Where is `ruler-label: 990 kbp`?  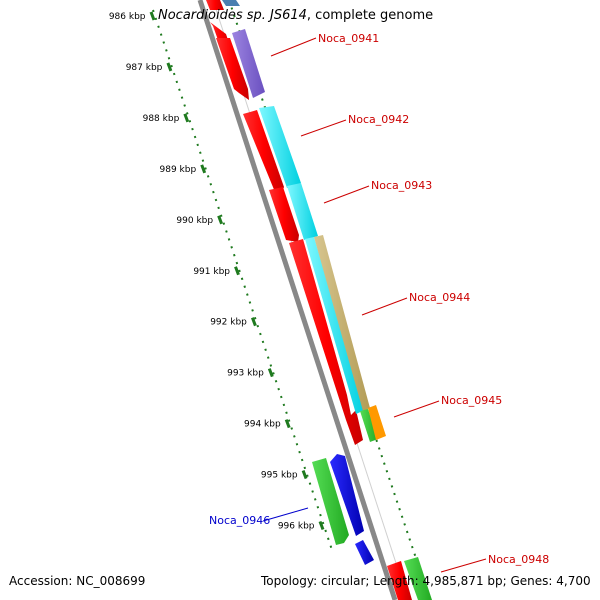
ruler-label: 990 kbp is located at coordinates (194, 221).